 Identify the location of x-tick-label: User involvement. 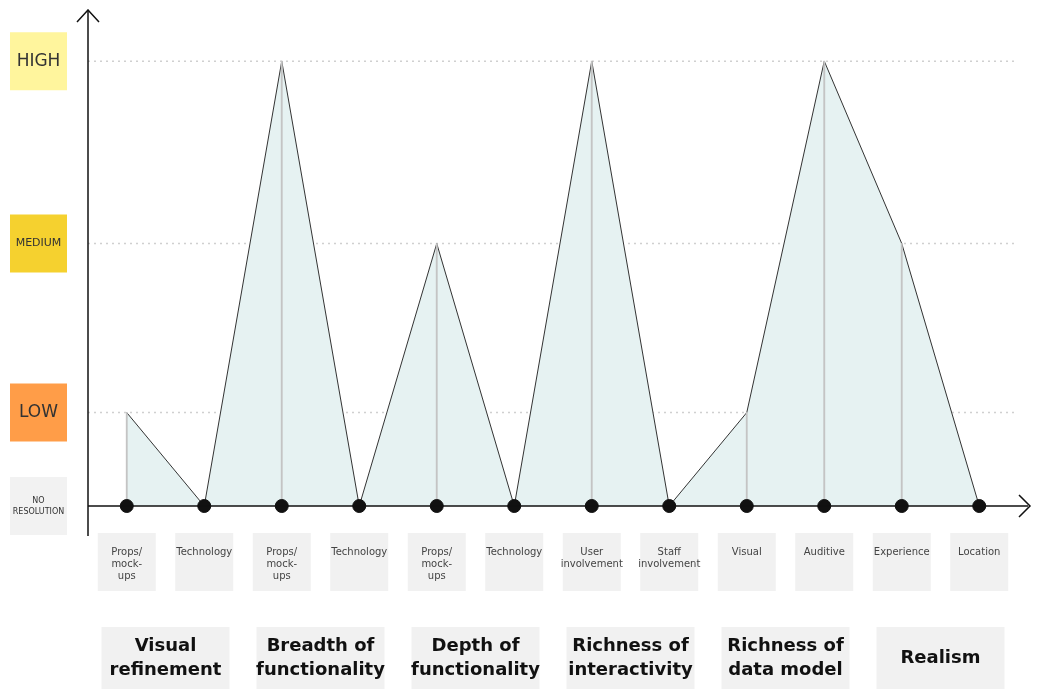
(591, 557).